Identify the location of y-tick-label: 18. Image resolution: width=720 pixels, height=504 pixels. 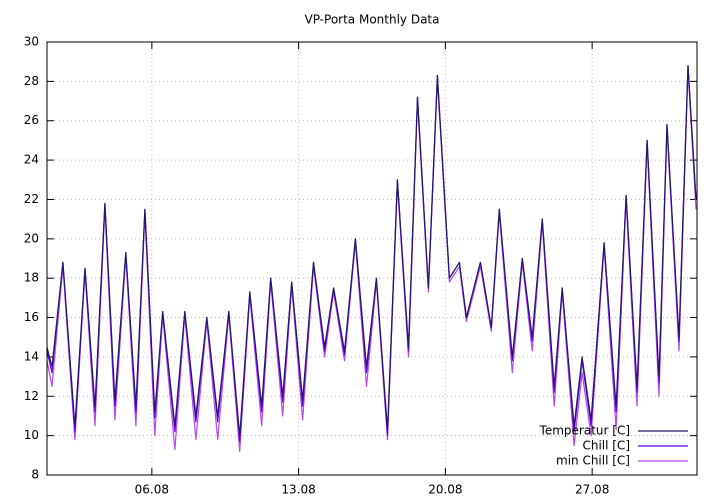
(31, 278).